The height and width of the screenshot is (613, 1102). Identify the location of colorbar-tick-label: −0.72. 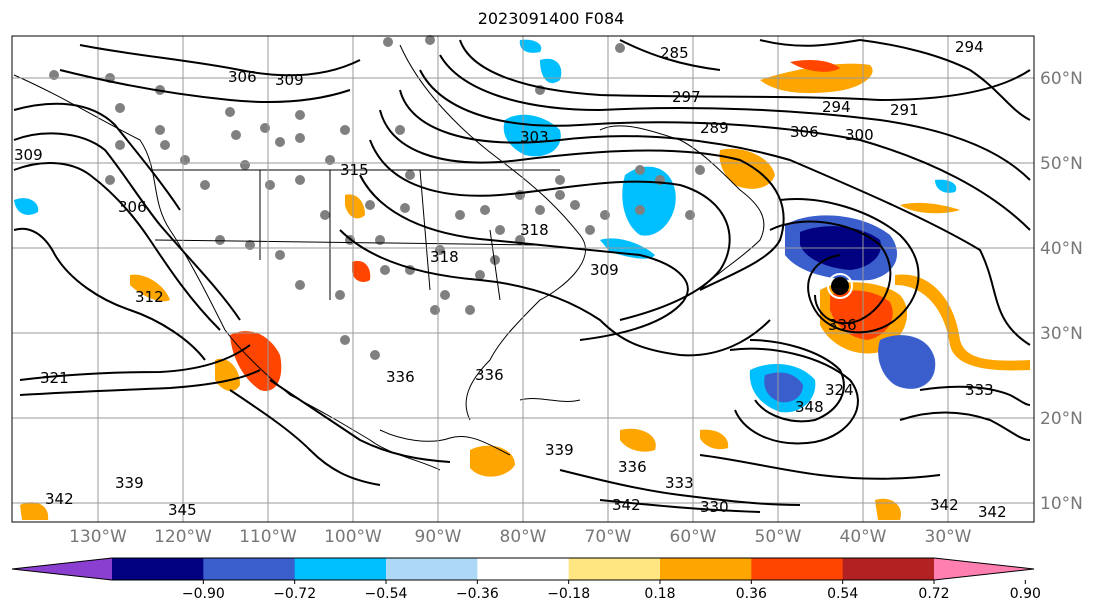
(294, 594).